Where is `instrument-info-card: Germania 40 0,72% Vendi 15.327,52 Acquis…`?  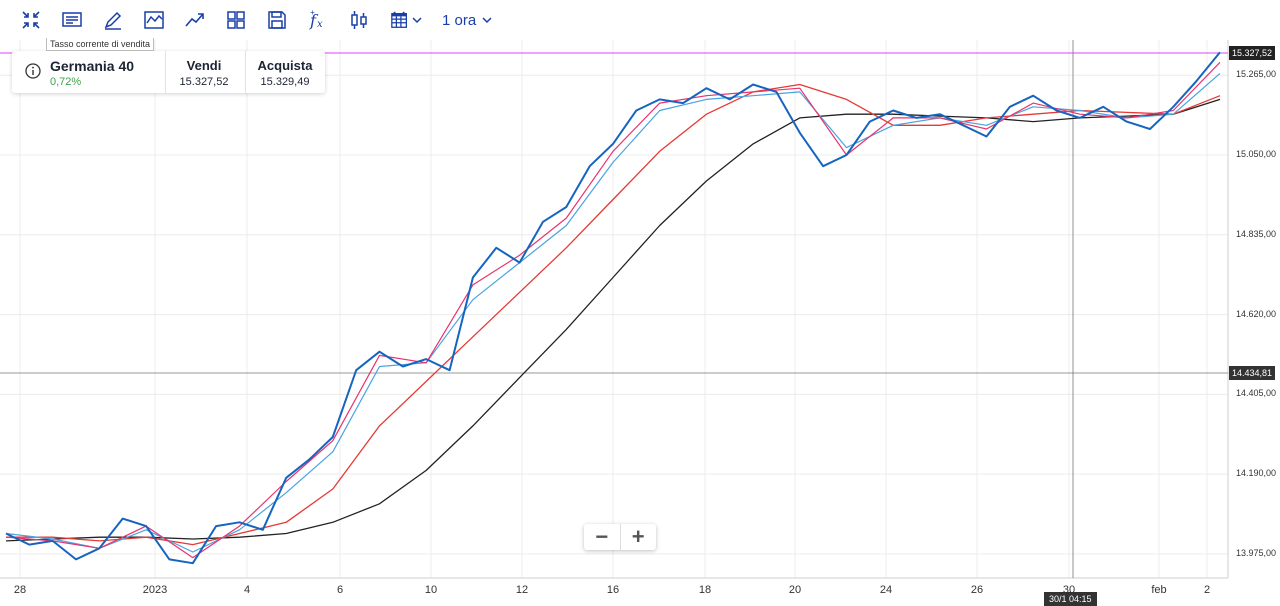 instrument-info-card: Germania 40 0,72% Vendi 15.327,52 Acquis… is located at coordinates (168, 72).